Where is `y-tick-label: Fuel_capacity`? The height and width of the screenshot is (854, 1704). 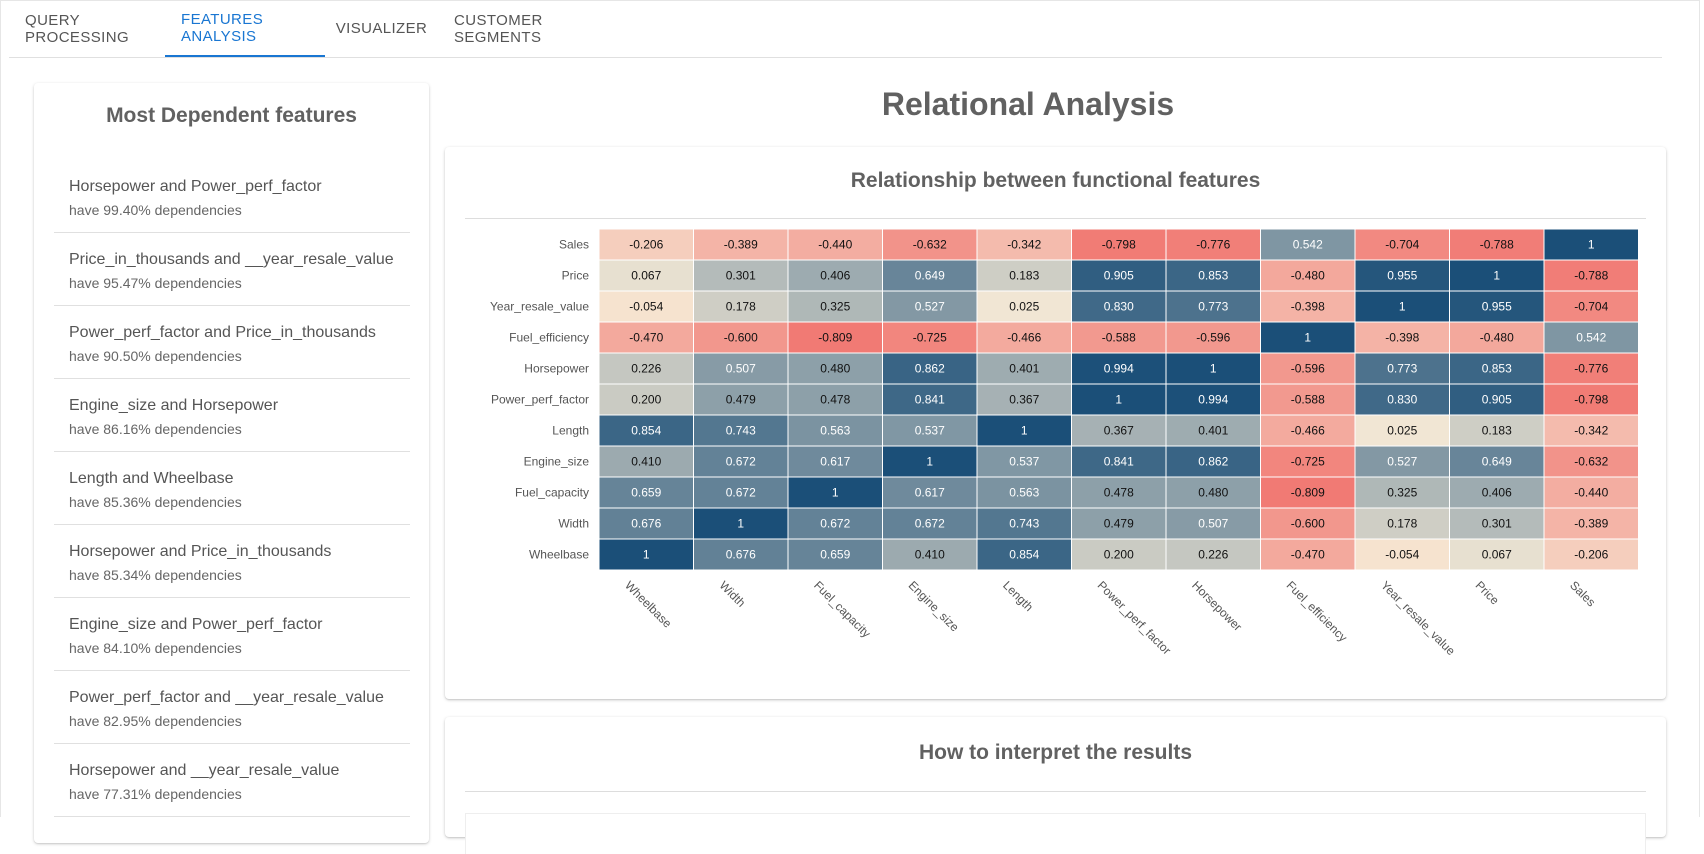
y-tick-label: Fuel_capacity is located at coordinates (552, 493).